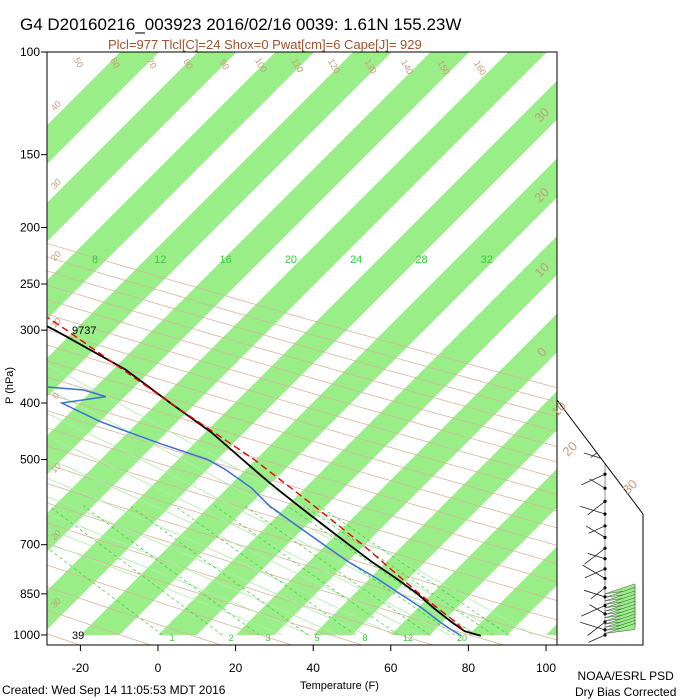  Describe the element at coordinates (30, 228) in the screenshot. I see `y-tick-label: 200` at that location.